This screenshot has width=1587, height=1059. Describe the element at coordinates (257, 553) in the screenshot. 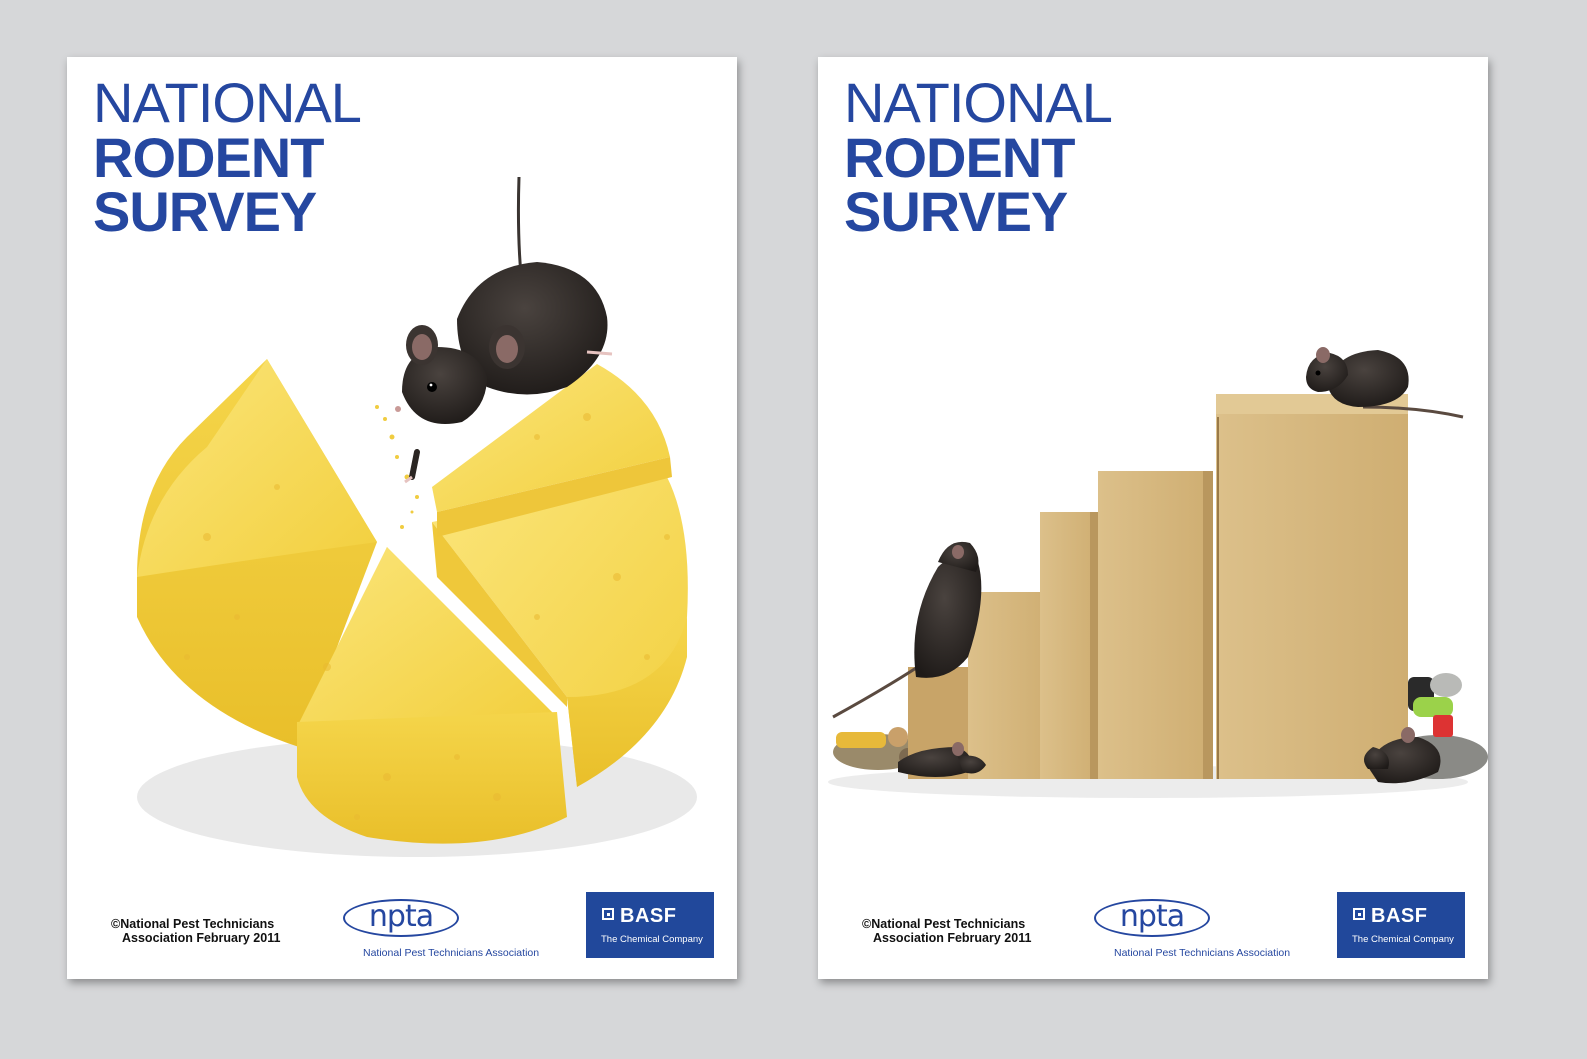

I see `cheese-wedge-left` at that location.